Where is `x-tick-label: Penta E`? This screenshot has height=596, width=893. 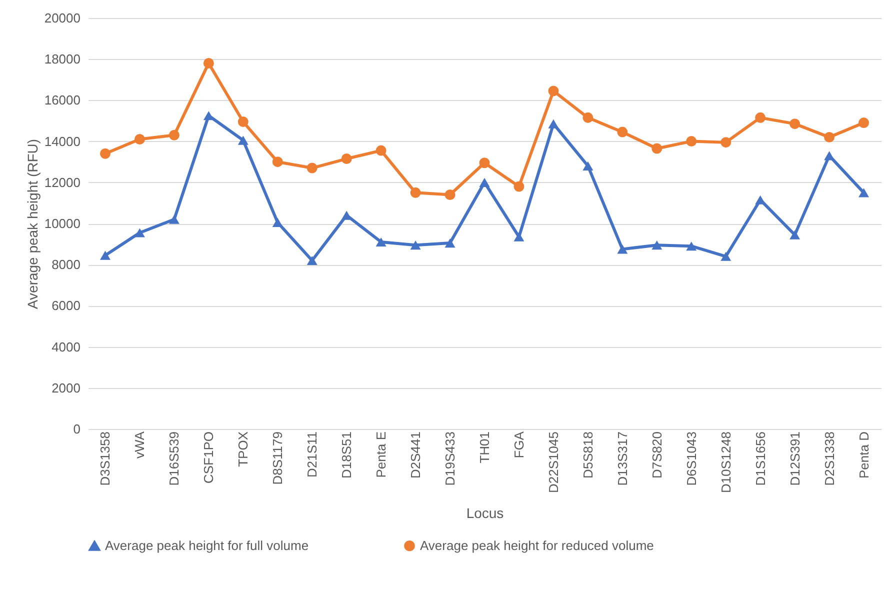
x-tick-label: Penta E is located at coordinates (381, 454).